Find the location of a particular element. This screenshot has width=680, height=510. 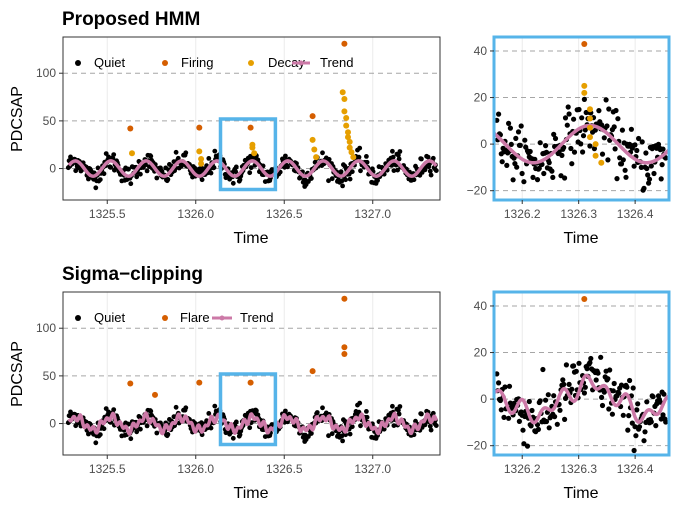

y-tick-label: 20 is located at coordinates (481, 98).